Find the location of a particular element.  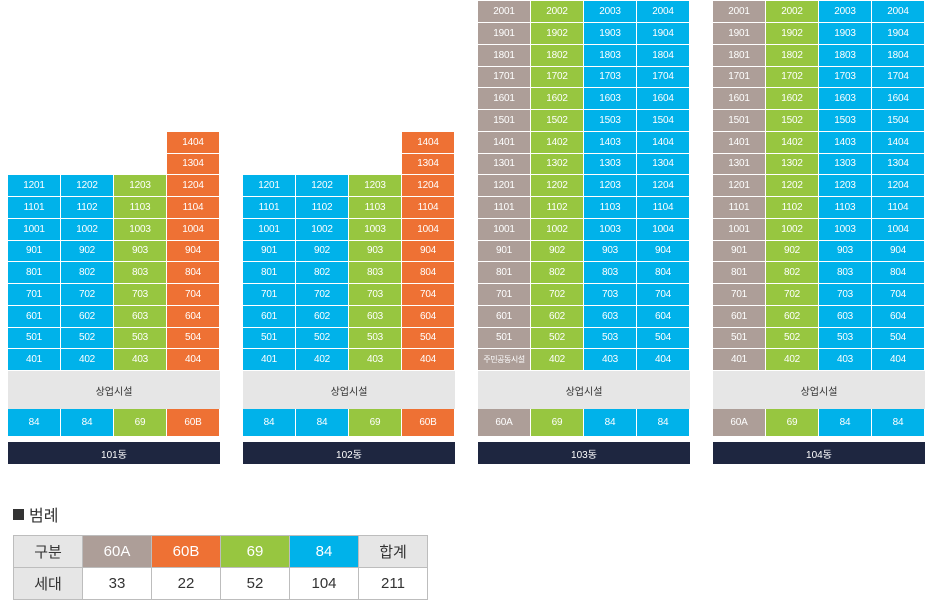

unit-cell: 1202 is located at coordinates (87, 186).